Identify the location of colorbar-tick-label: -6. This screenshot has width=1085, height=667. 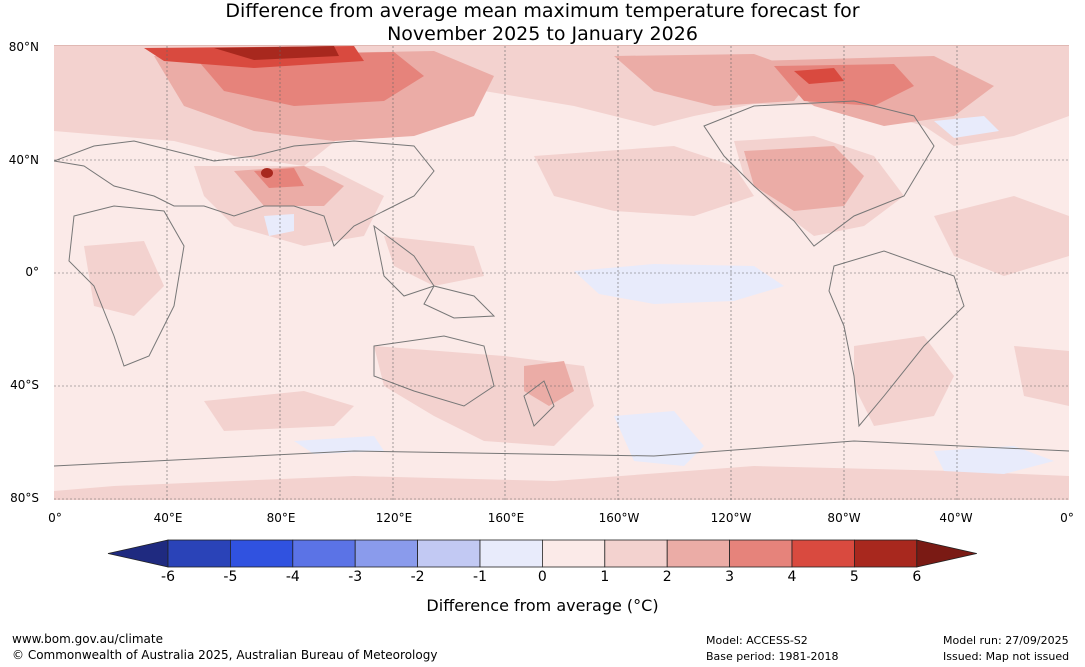
(168, 577).